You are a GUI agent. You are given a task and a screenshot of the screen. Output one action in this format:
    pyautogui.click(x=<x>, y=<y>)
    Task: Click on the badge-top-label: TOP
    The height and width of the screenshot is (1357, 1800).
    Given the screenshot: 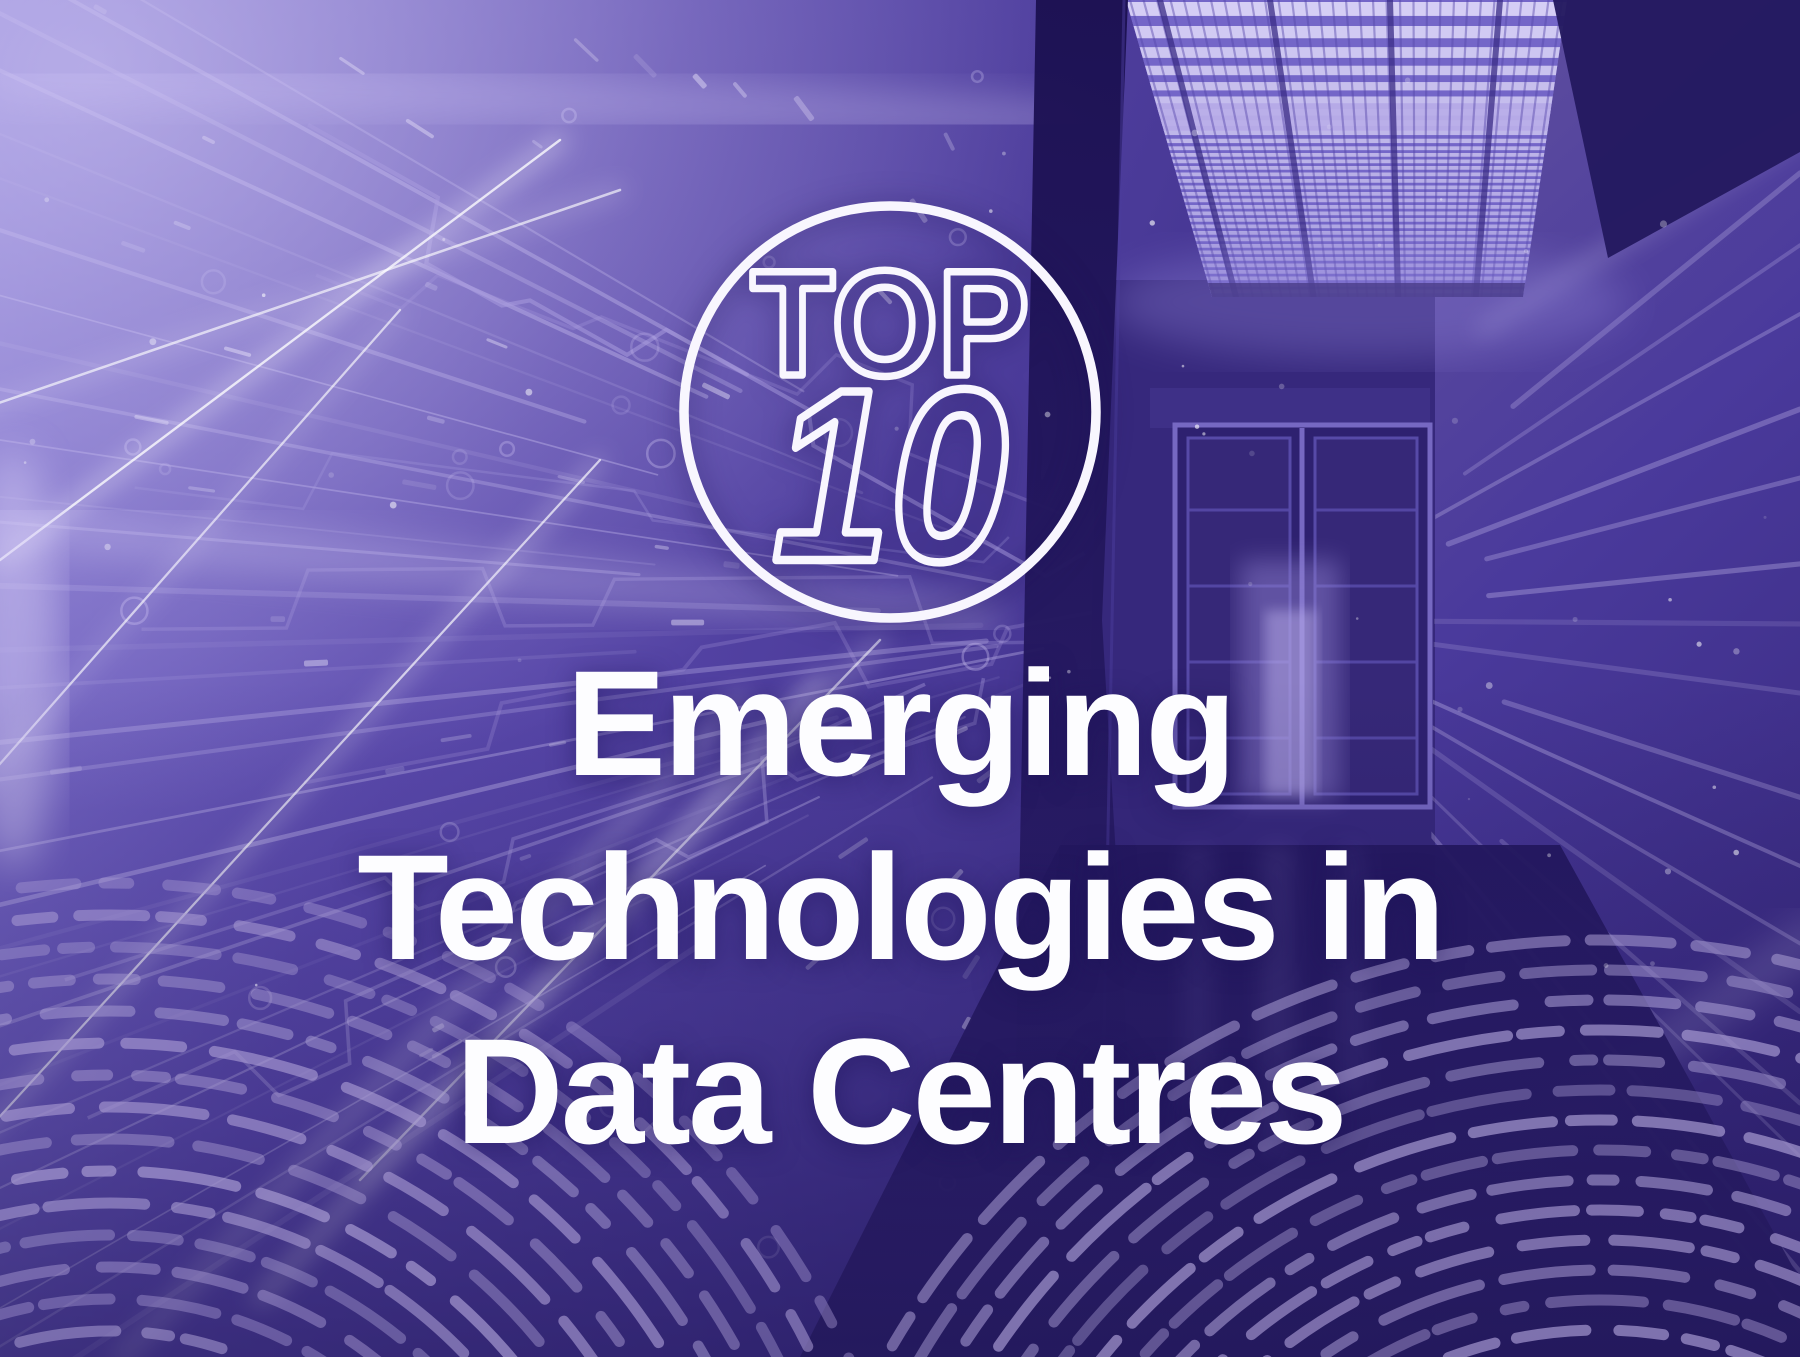 What is the action you would take?
    pyautogui.click(x=890, y=323)
    